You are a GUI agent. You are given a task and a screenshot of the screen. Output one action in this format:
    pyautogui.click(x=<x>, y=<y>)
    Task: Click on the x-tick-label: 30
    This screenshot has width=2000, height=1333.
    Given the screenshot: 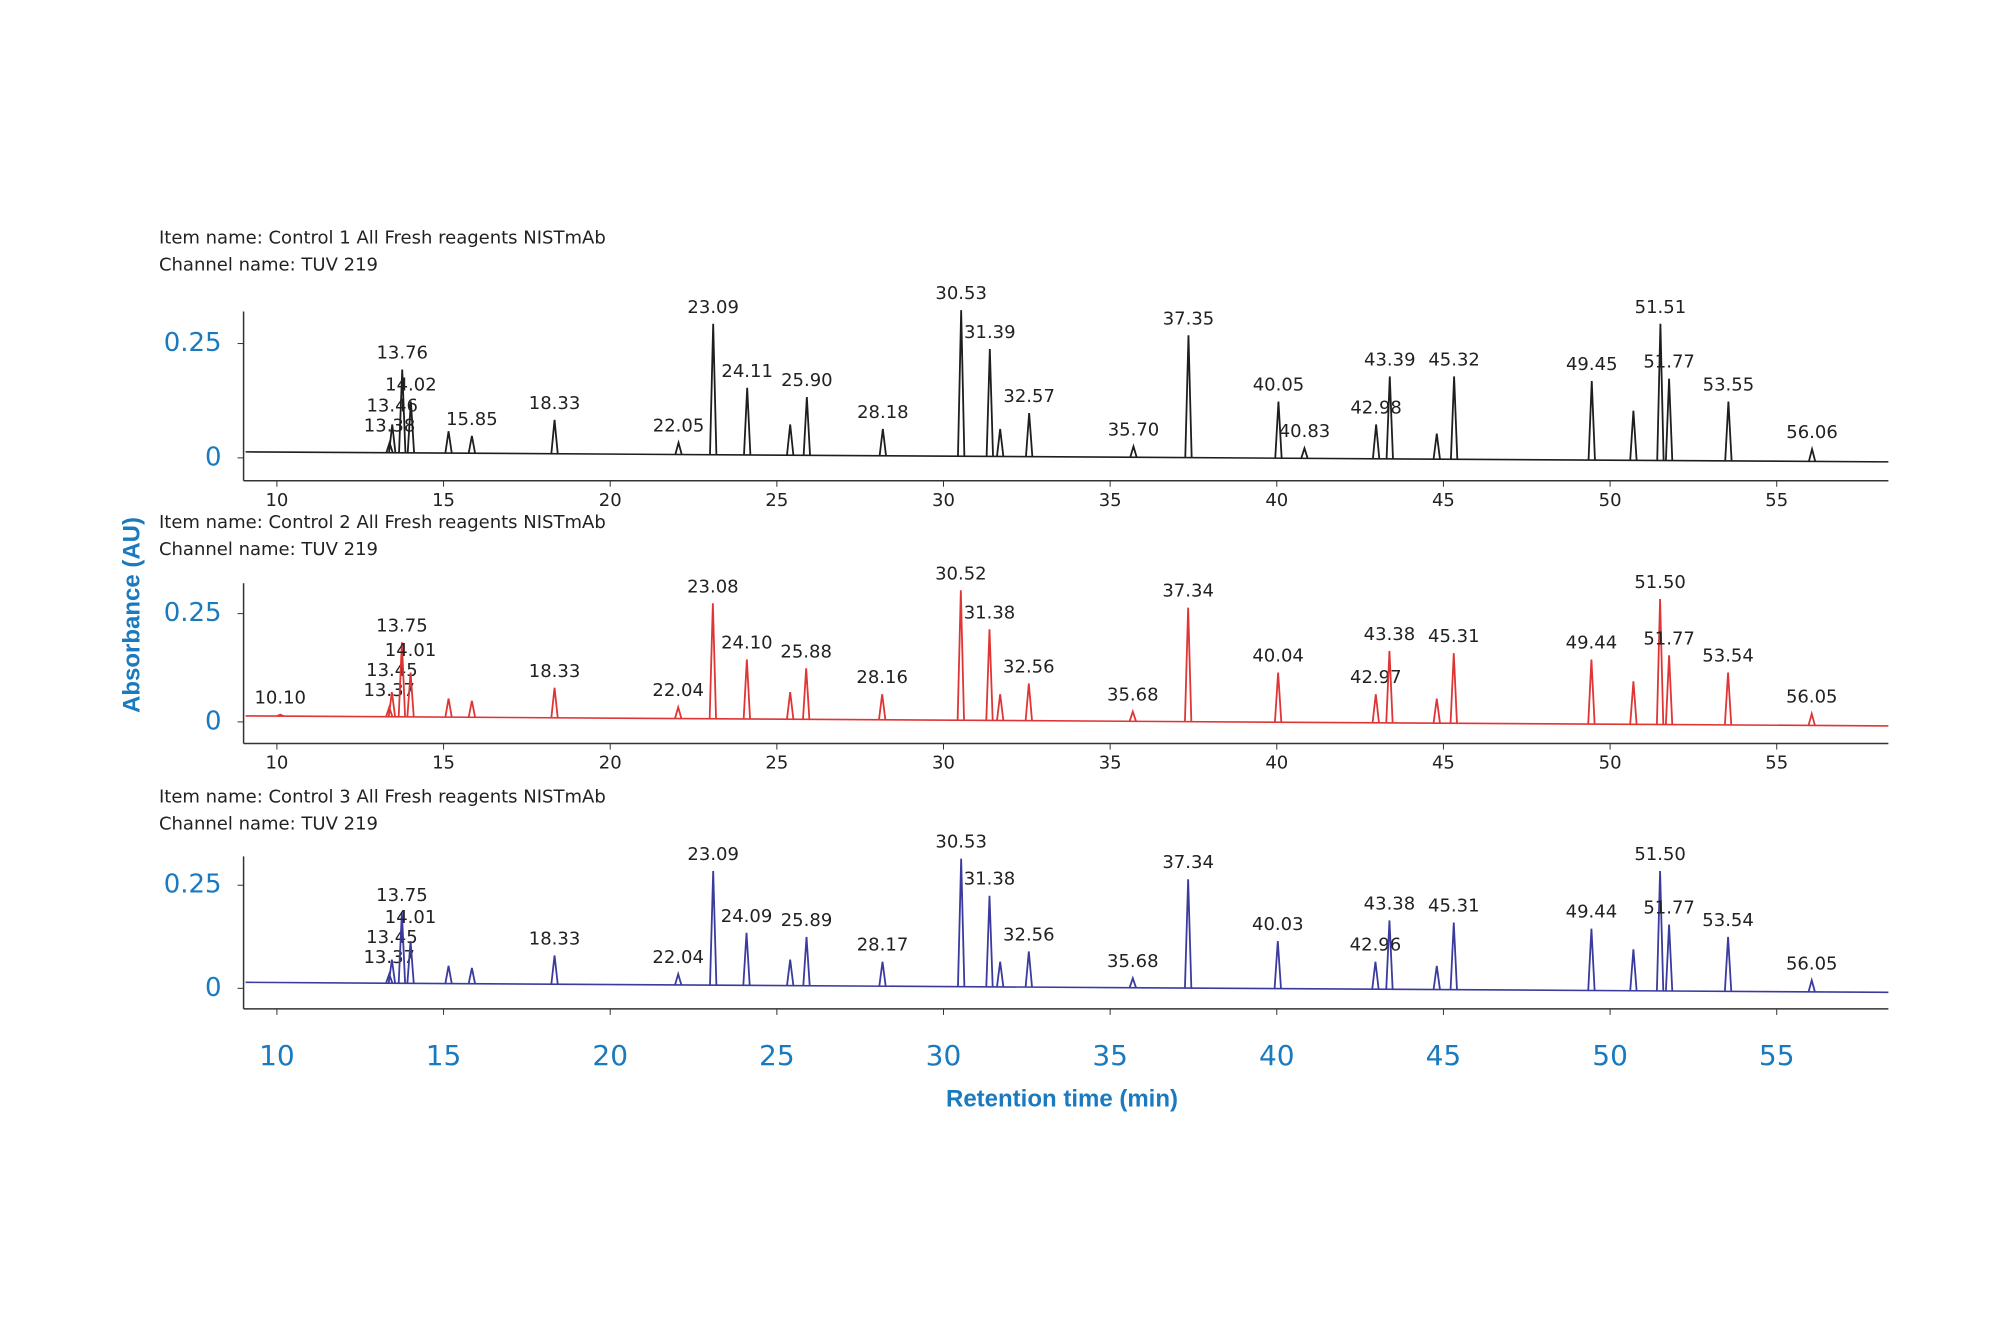 What is the action you would take?
    pyautogui.click(x=943, y=500)
    